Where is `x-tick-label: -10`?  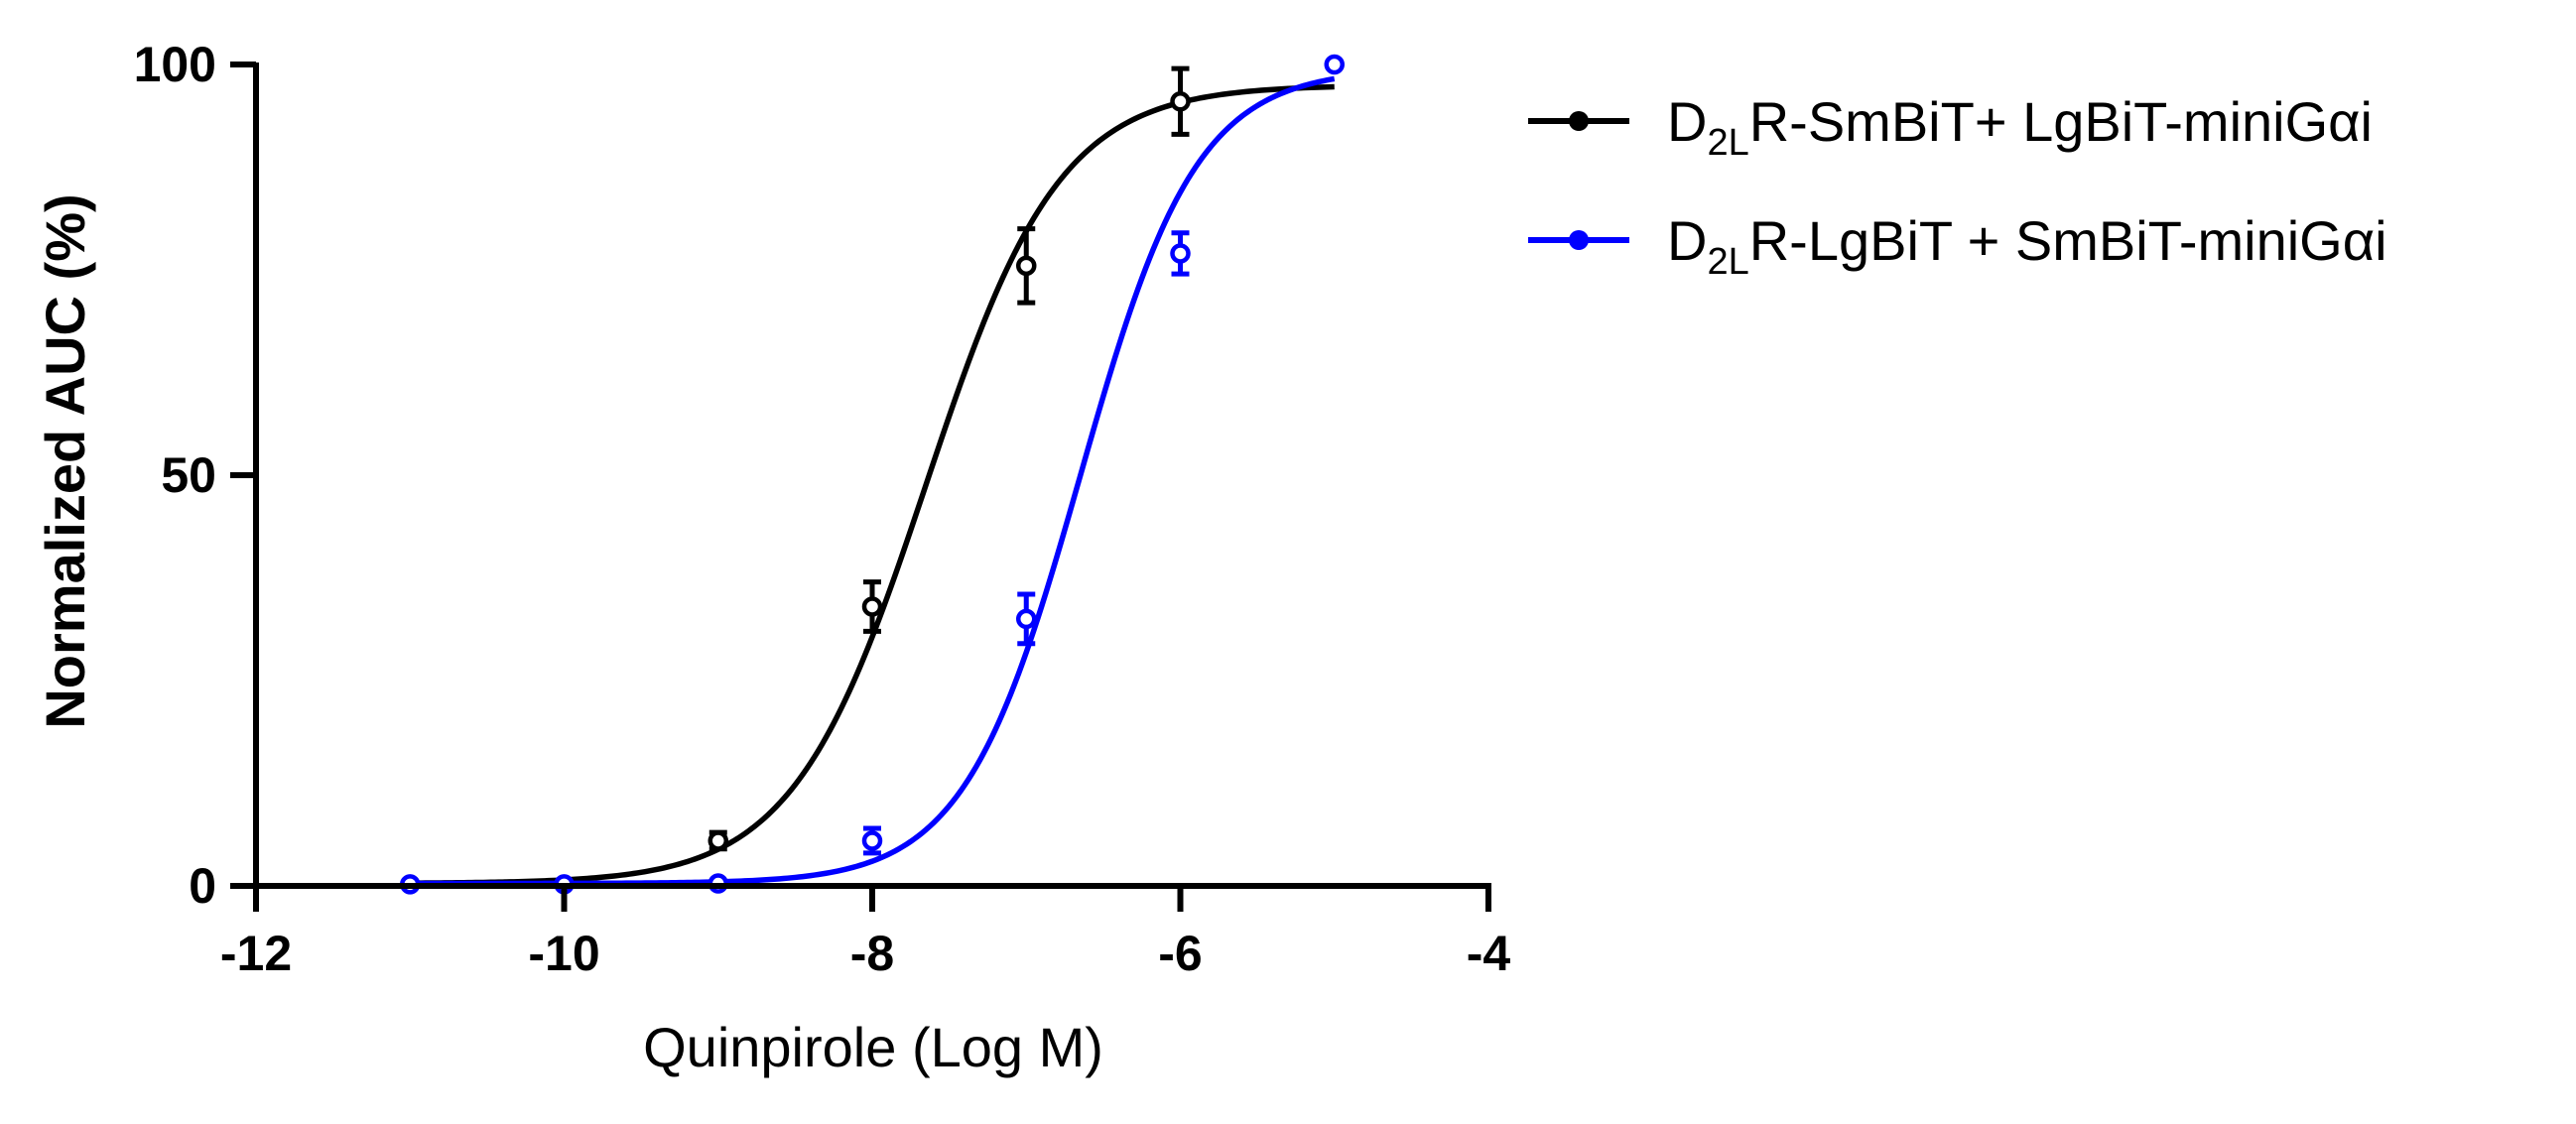
x-tick-label: -10 is located at coordinates (563, 953).